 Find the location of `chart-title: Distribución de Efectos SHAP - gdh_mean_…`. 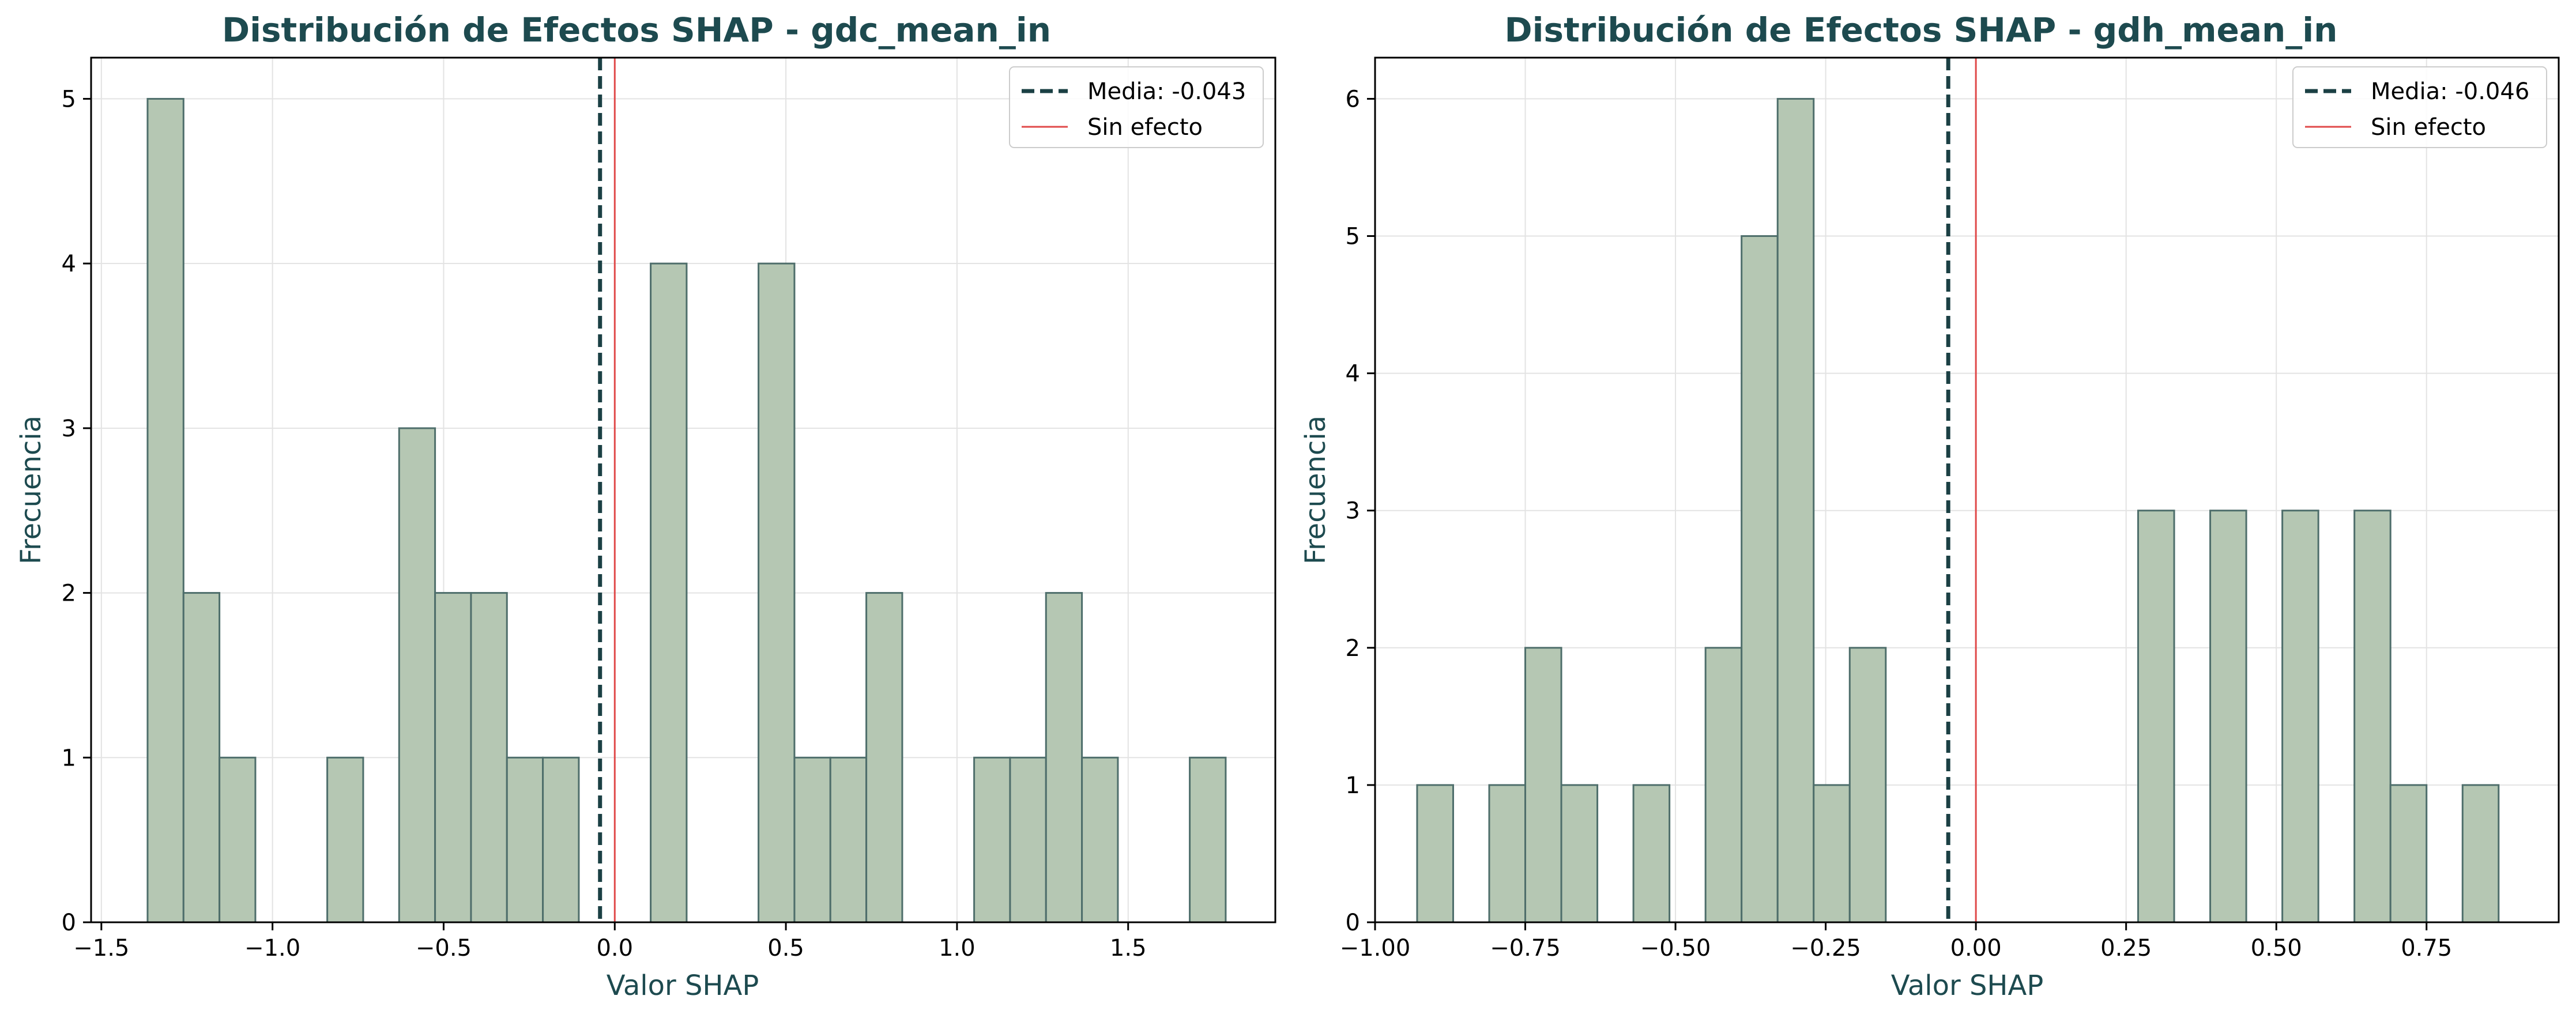

chart-title: Distribución de Efectos SHAP - gdh_mean_… is located at coordinates (1921, 30).